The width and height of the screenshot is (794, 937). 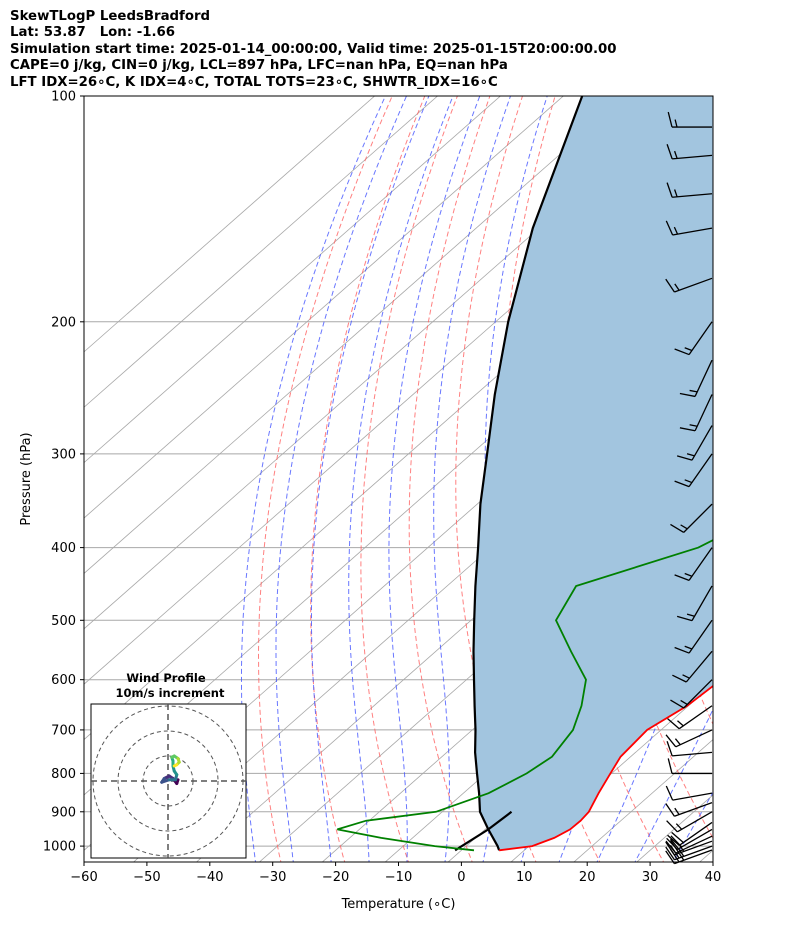 I want to click on hodograph-title: Wind Profile, so click(x=166, y=678).